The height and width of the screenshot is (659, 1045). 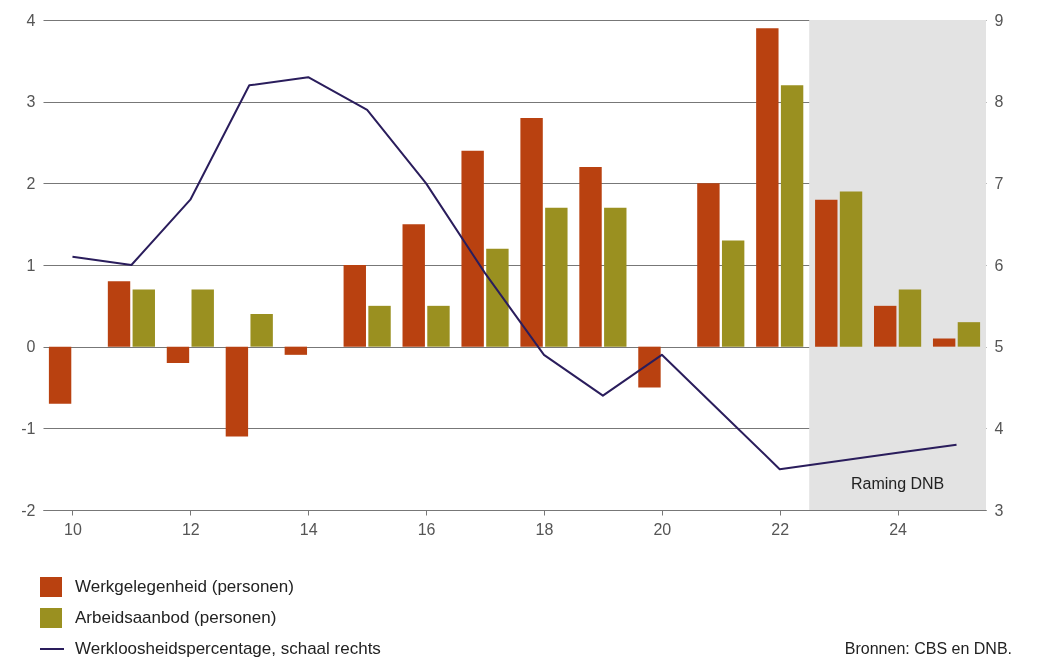 What do you see at coordinates (928, 648) in the screenshot?
I see `text: Bronnen: CBS en DNB.` at bounding box center [928, 648].